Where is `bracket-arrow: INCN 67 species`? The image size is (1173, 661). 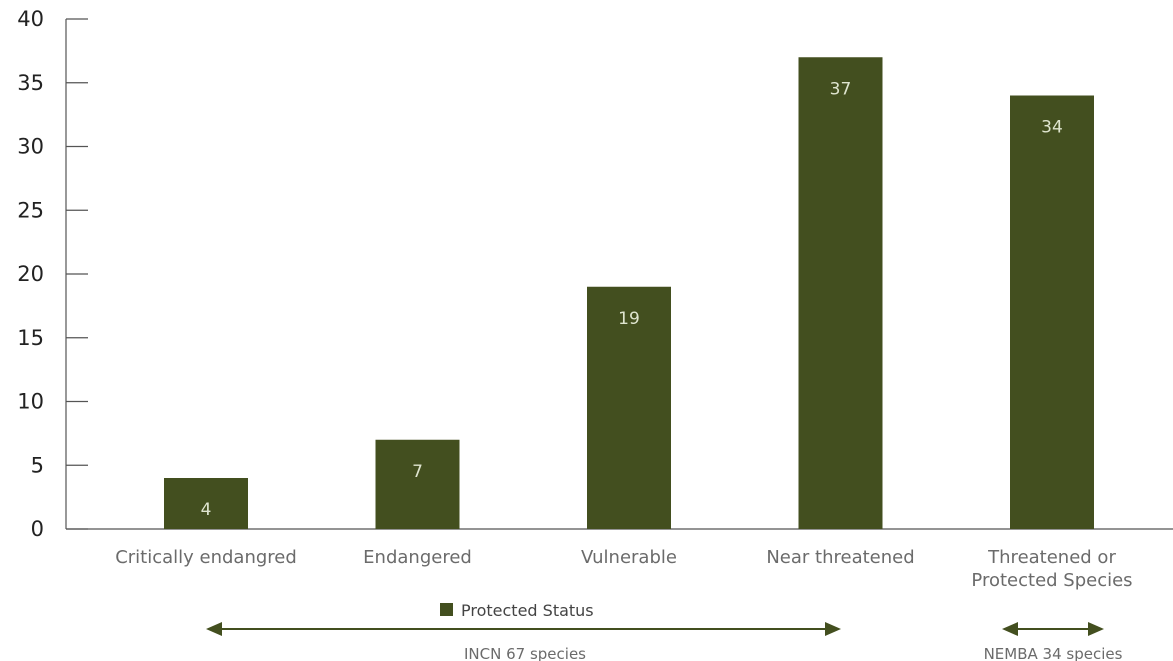
bracket-arrow: INCN 67 species is located at coordinates (523, 641).